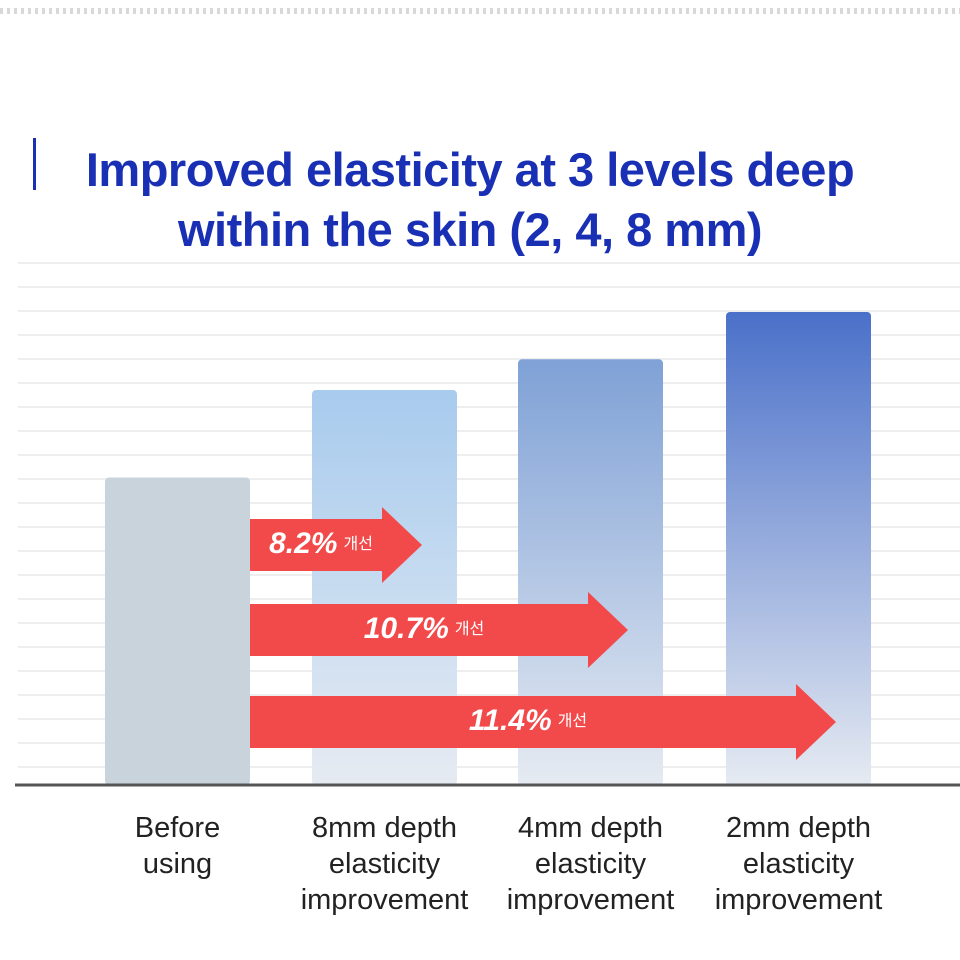 Image resolution: width=960 pixels, height=960 pixels. What do you see at coordinates (384, 864) in the screenshot?
I see `x-tick-label: 8mm depth elasticity improvement` at bounding box center [384, 864].